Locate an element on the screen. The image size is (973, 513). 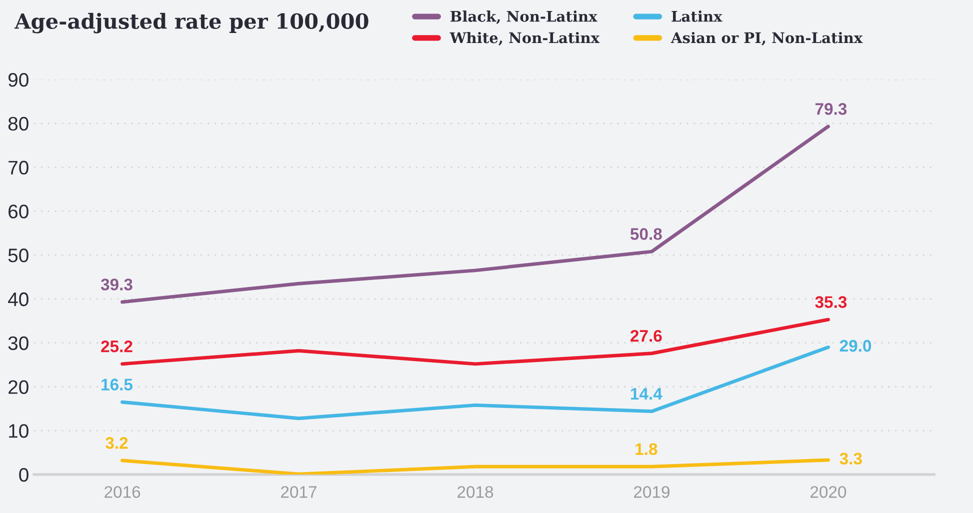
data-label: 29.0 is located at coordinates (856, 346).